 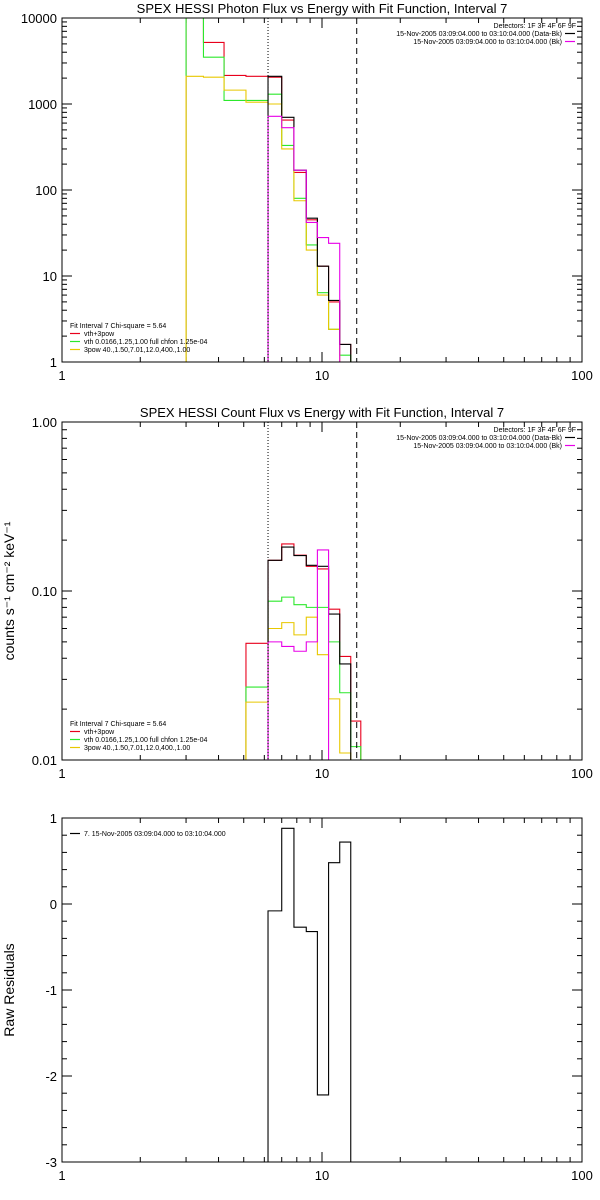 What do you see at coordinates (51, 990) in the screenshot?
I see `y-tick-label: -1` at bounding box center [51, 990].